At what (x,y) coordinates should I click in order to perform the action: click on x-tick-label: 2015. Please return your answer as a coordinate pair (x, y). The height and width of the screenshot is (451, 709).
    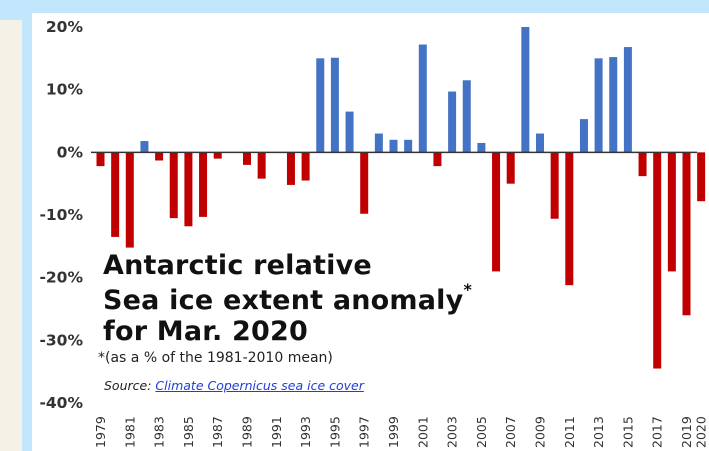
    Looking at the image, I should click on (627, 432).